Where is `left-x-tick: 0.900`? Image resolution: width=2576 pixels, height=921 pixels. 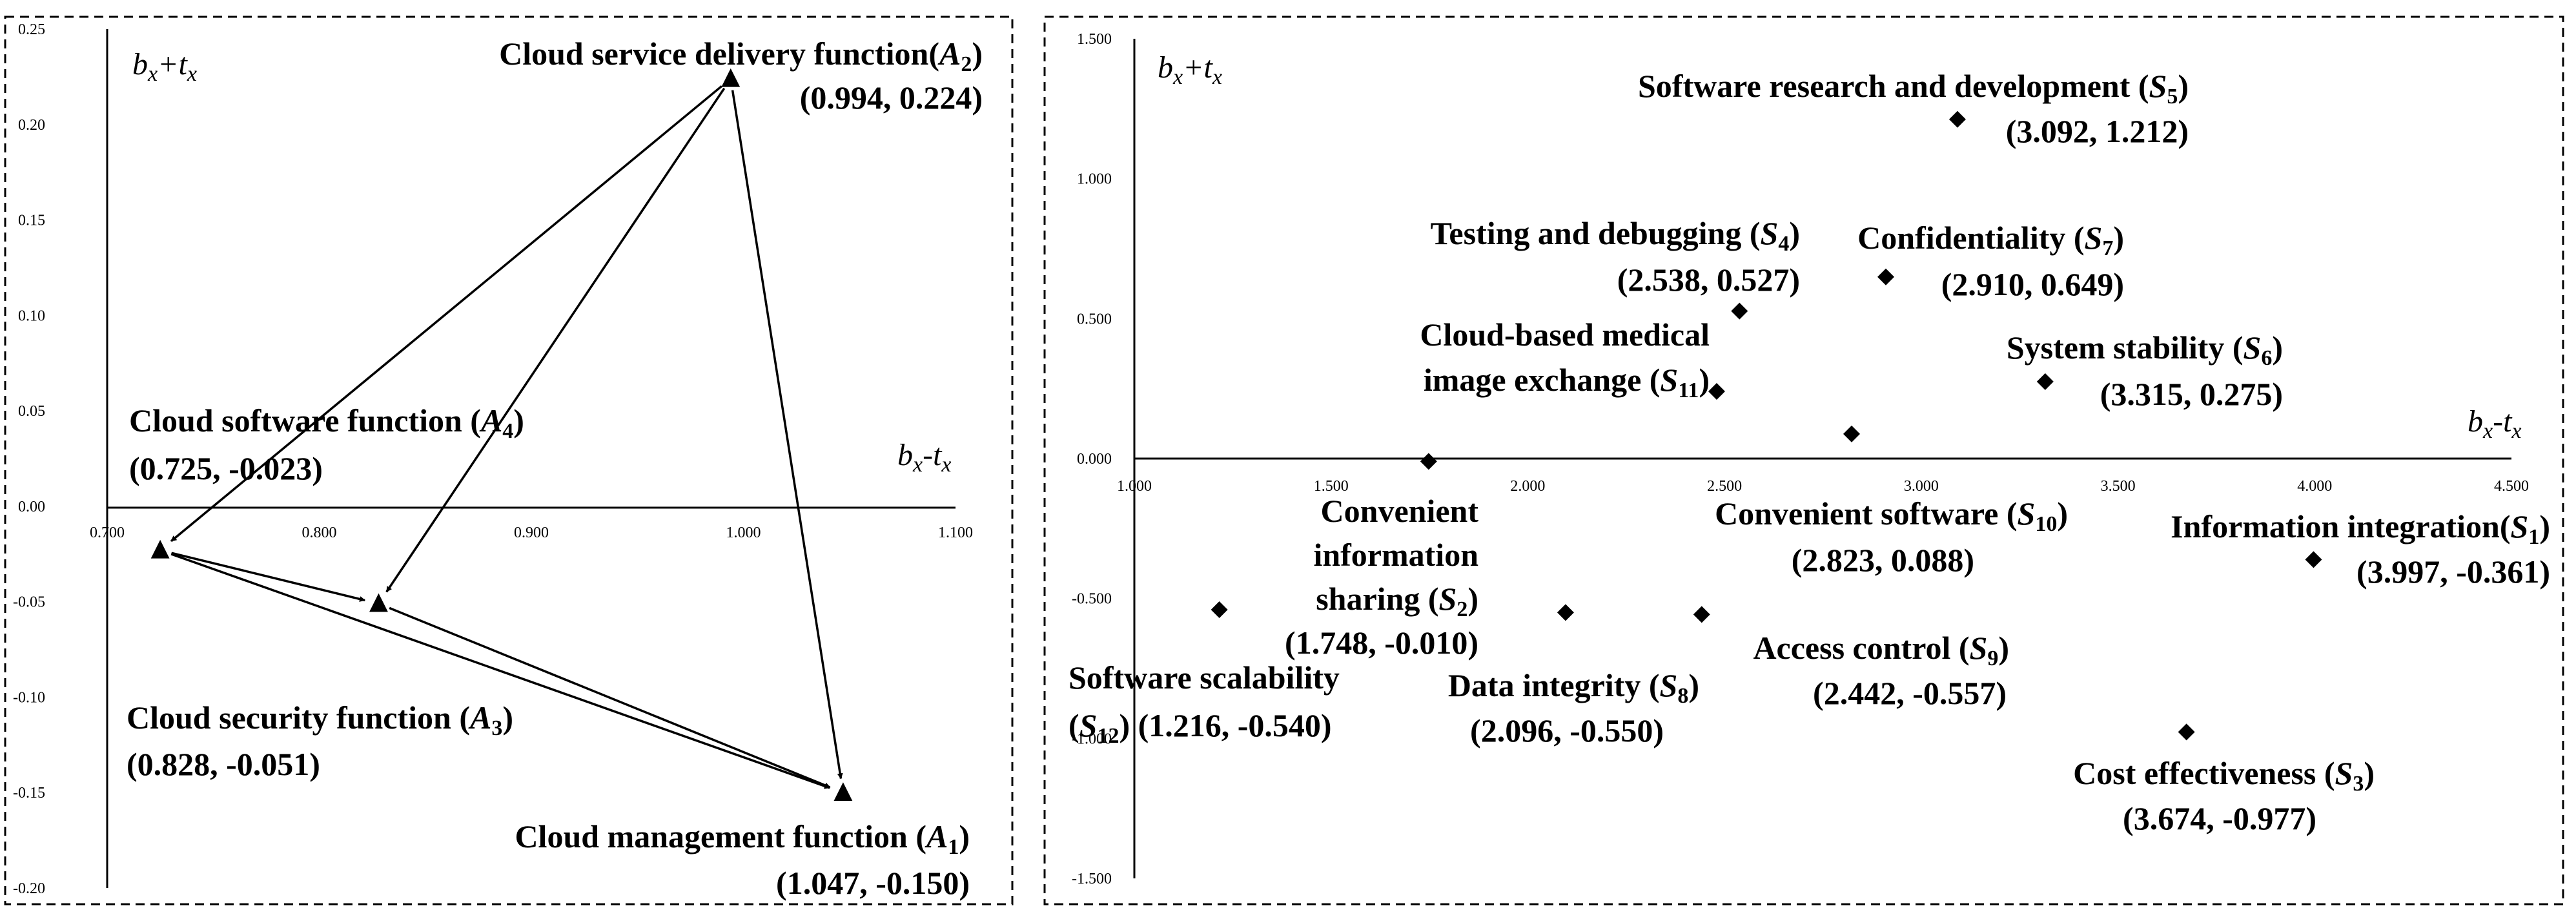
left-x-tick: 0.900 is located at coordinates (532, 532).